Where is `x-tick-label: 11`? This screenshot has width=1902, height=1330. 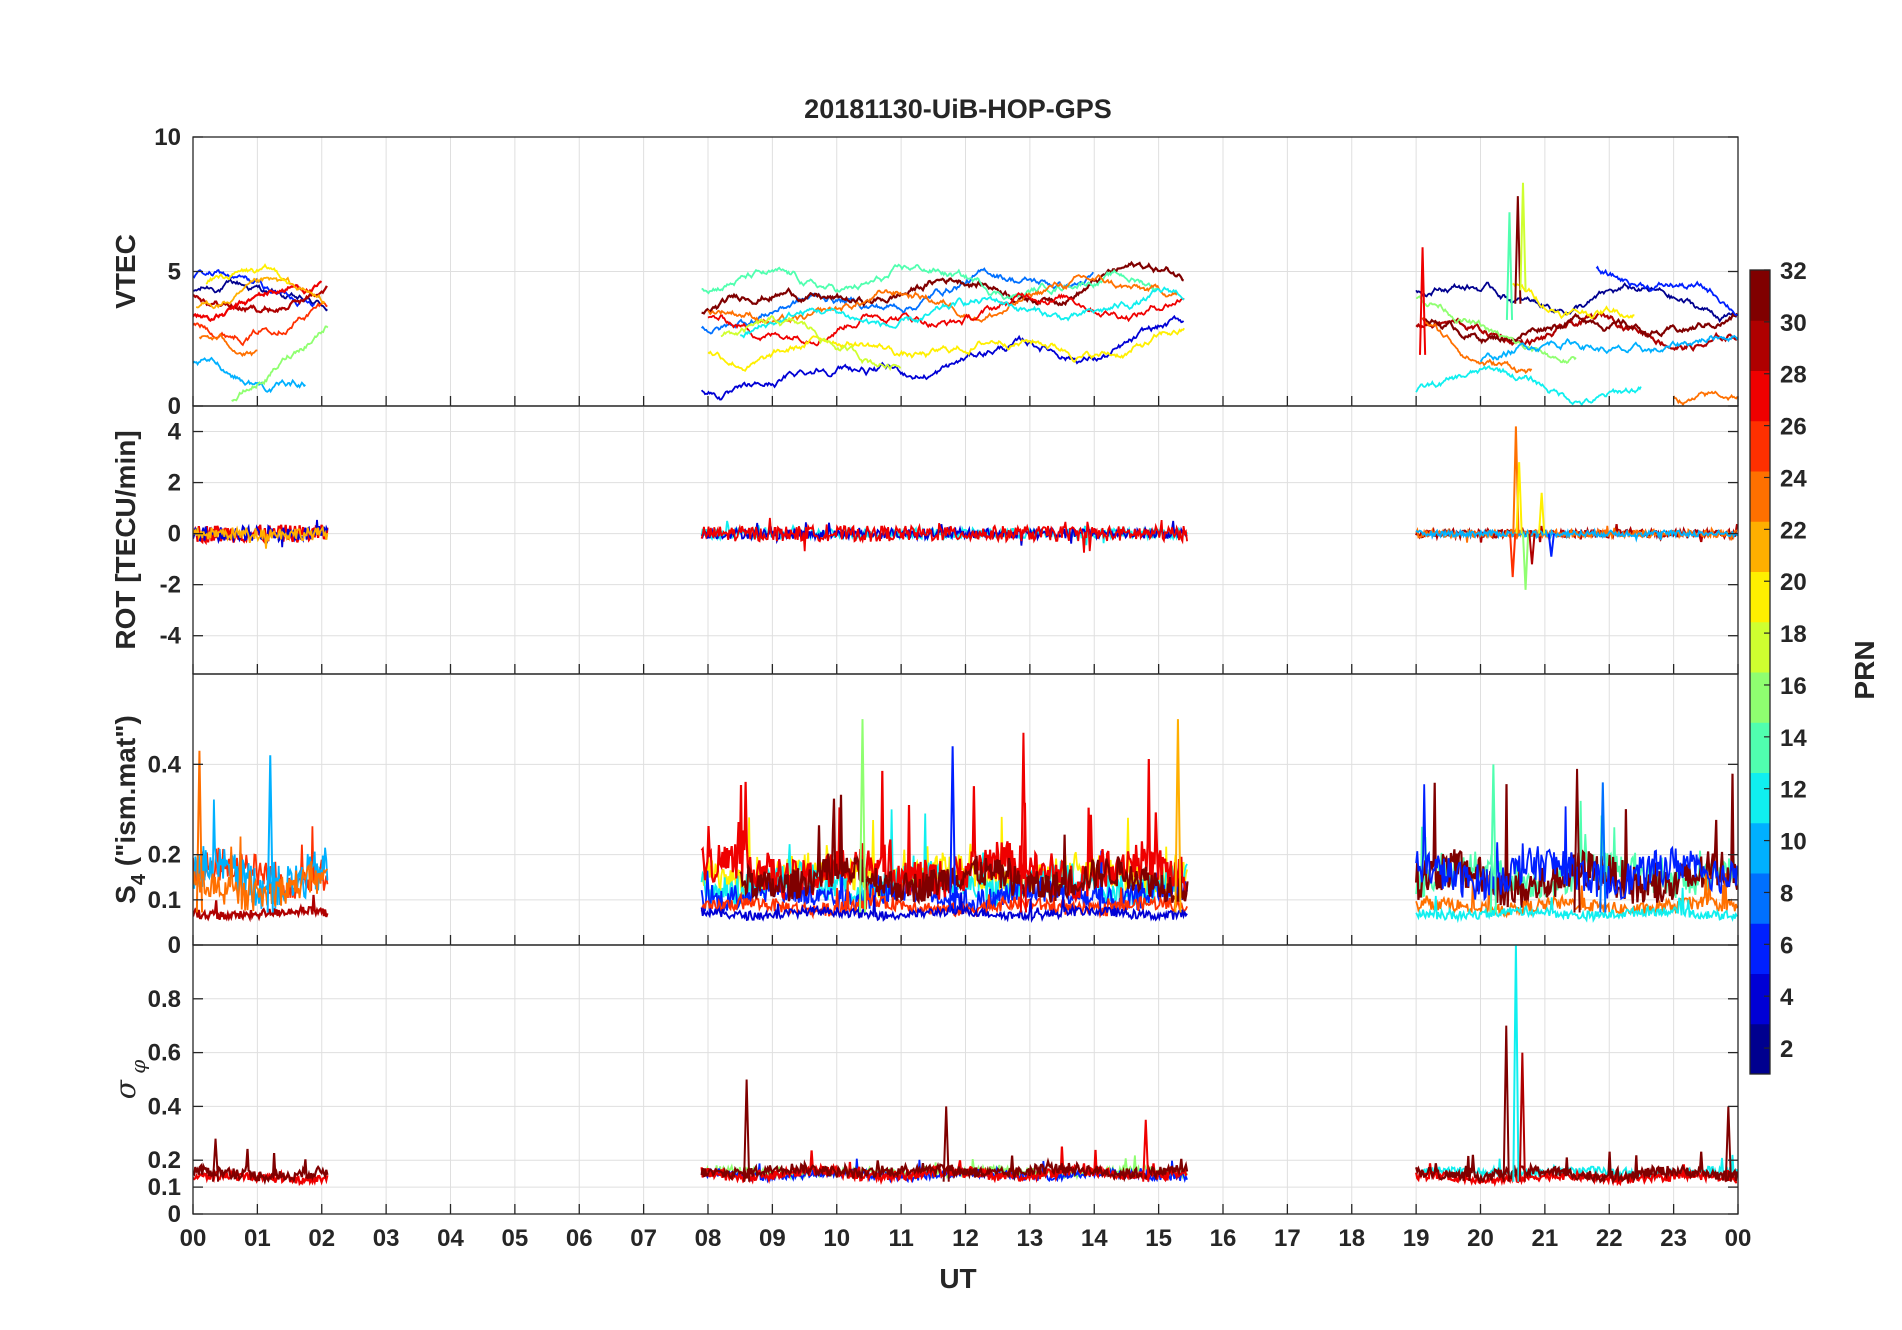
x-tick-label: 11 is located at coordinates (900, 1238).